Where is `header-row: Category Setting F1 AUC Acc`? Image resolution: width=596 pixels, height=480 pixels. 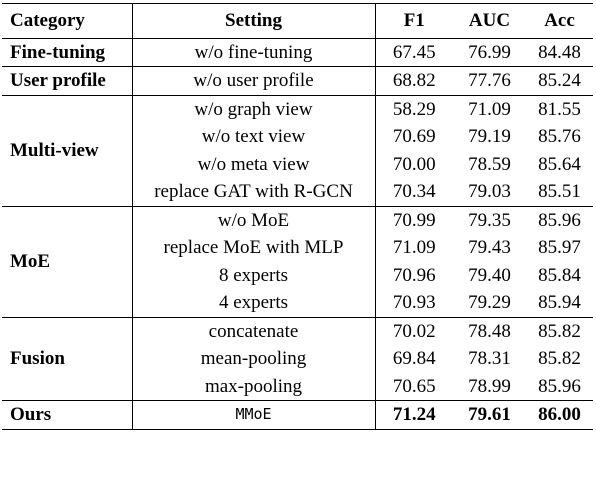
header-row: Category Setting F1 AUC Acc is located at coordinates (297, 20).